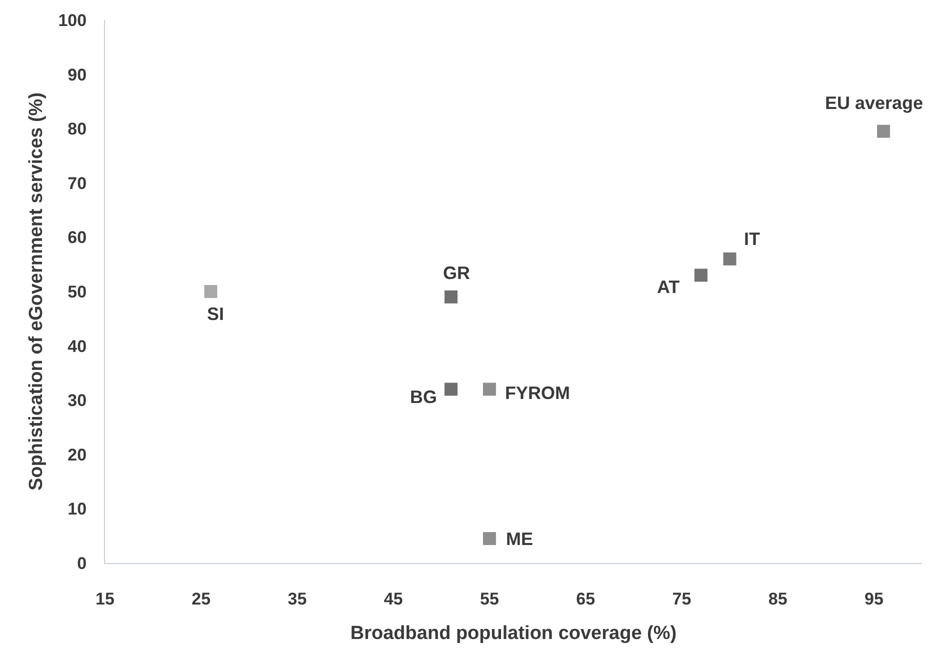 This screenshot has height=658, width=947. I want to click on y-tick-label: 60, so click(77, 238).